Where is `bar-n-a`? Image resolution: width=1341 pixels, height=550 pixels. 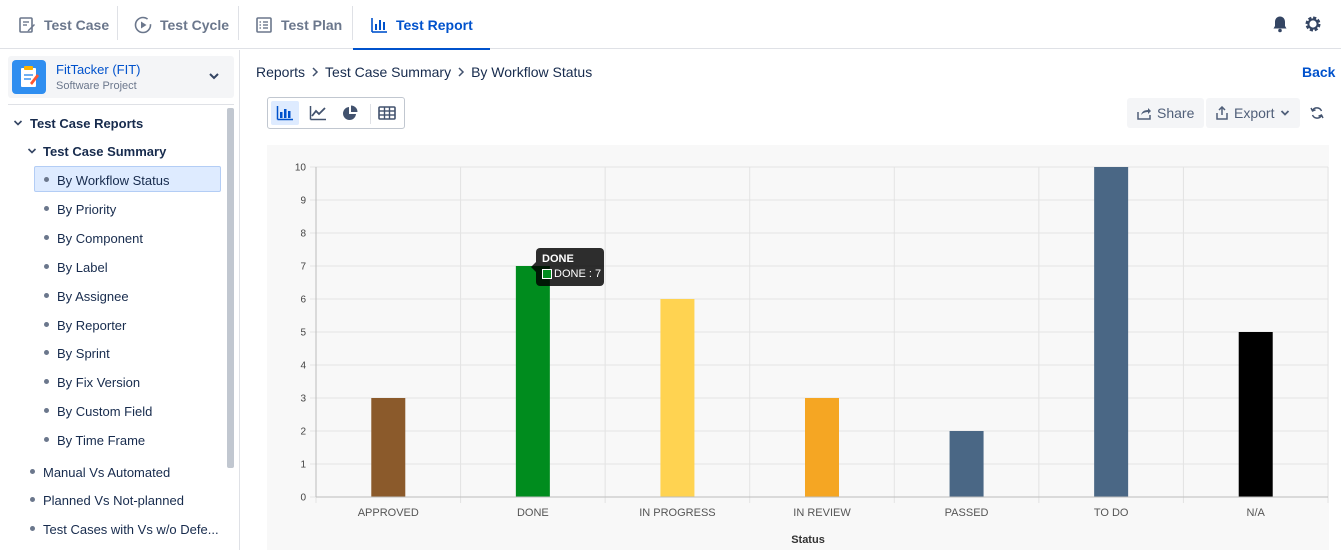 bar-n-a is located at coordinates (1255, 414).